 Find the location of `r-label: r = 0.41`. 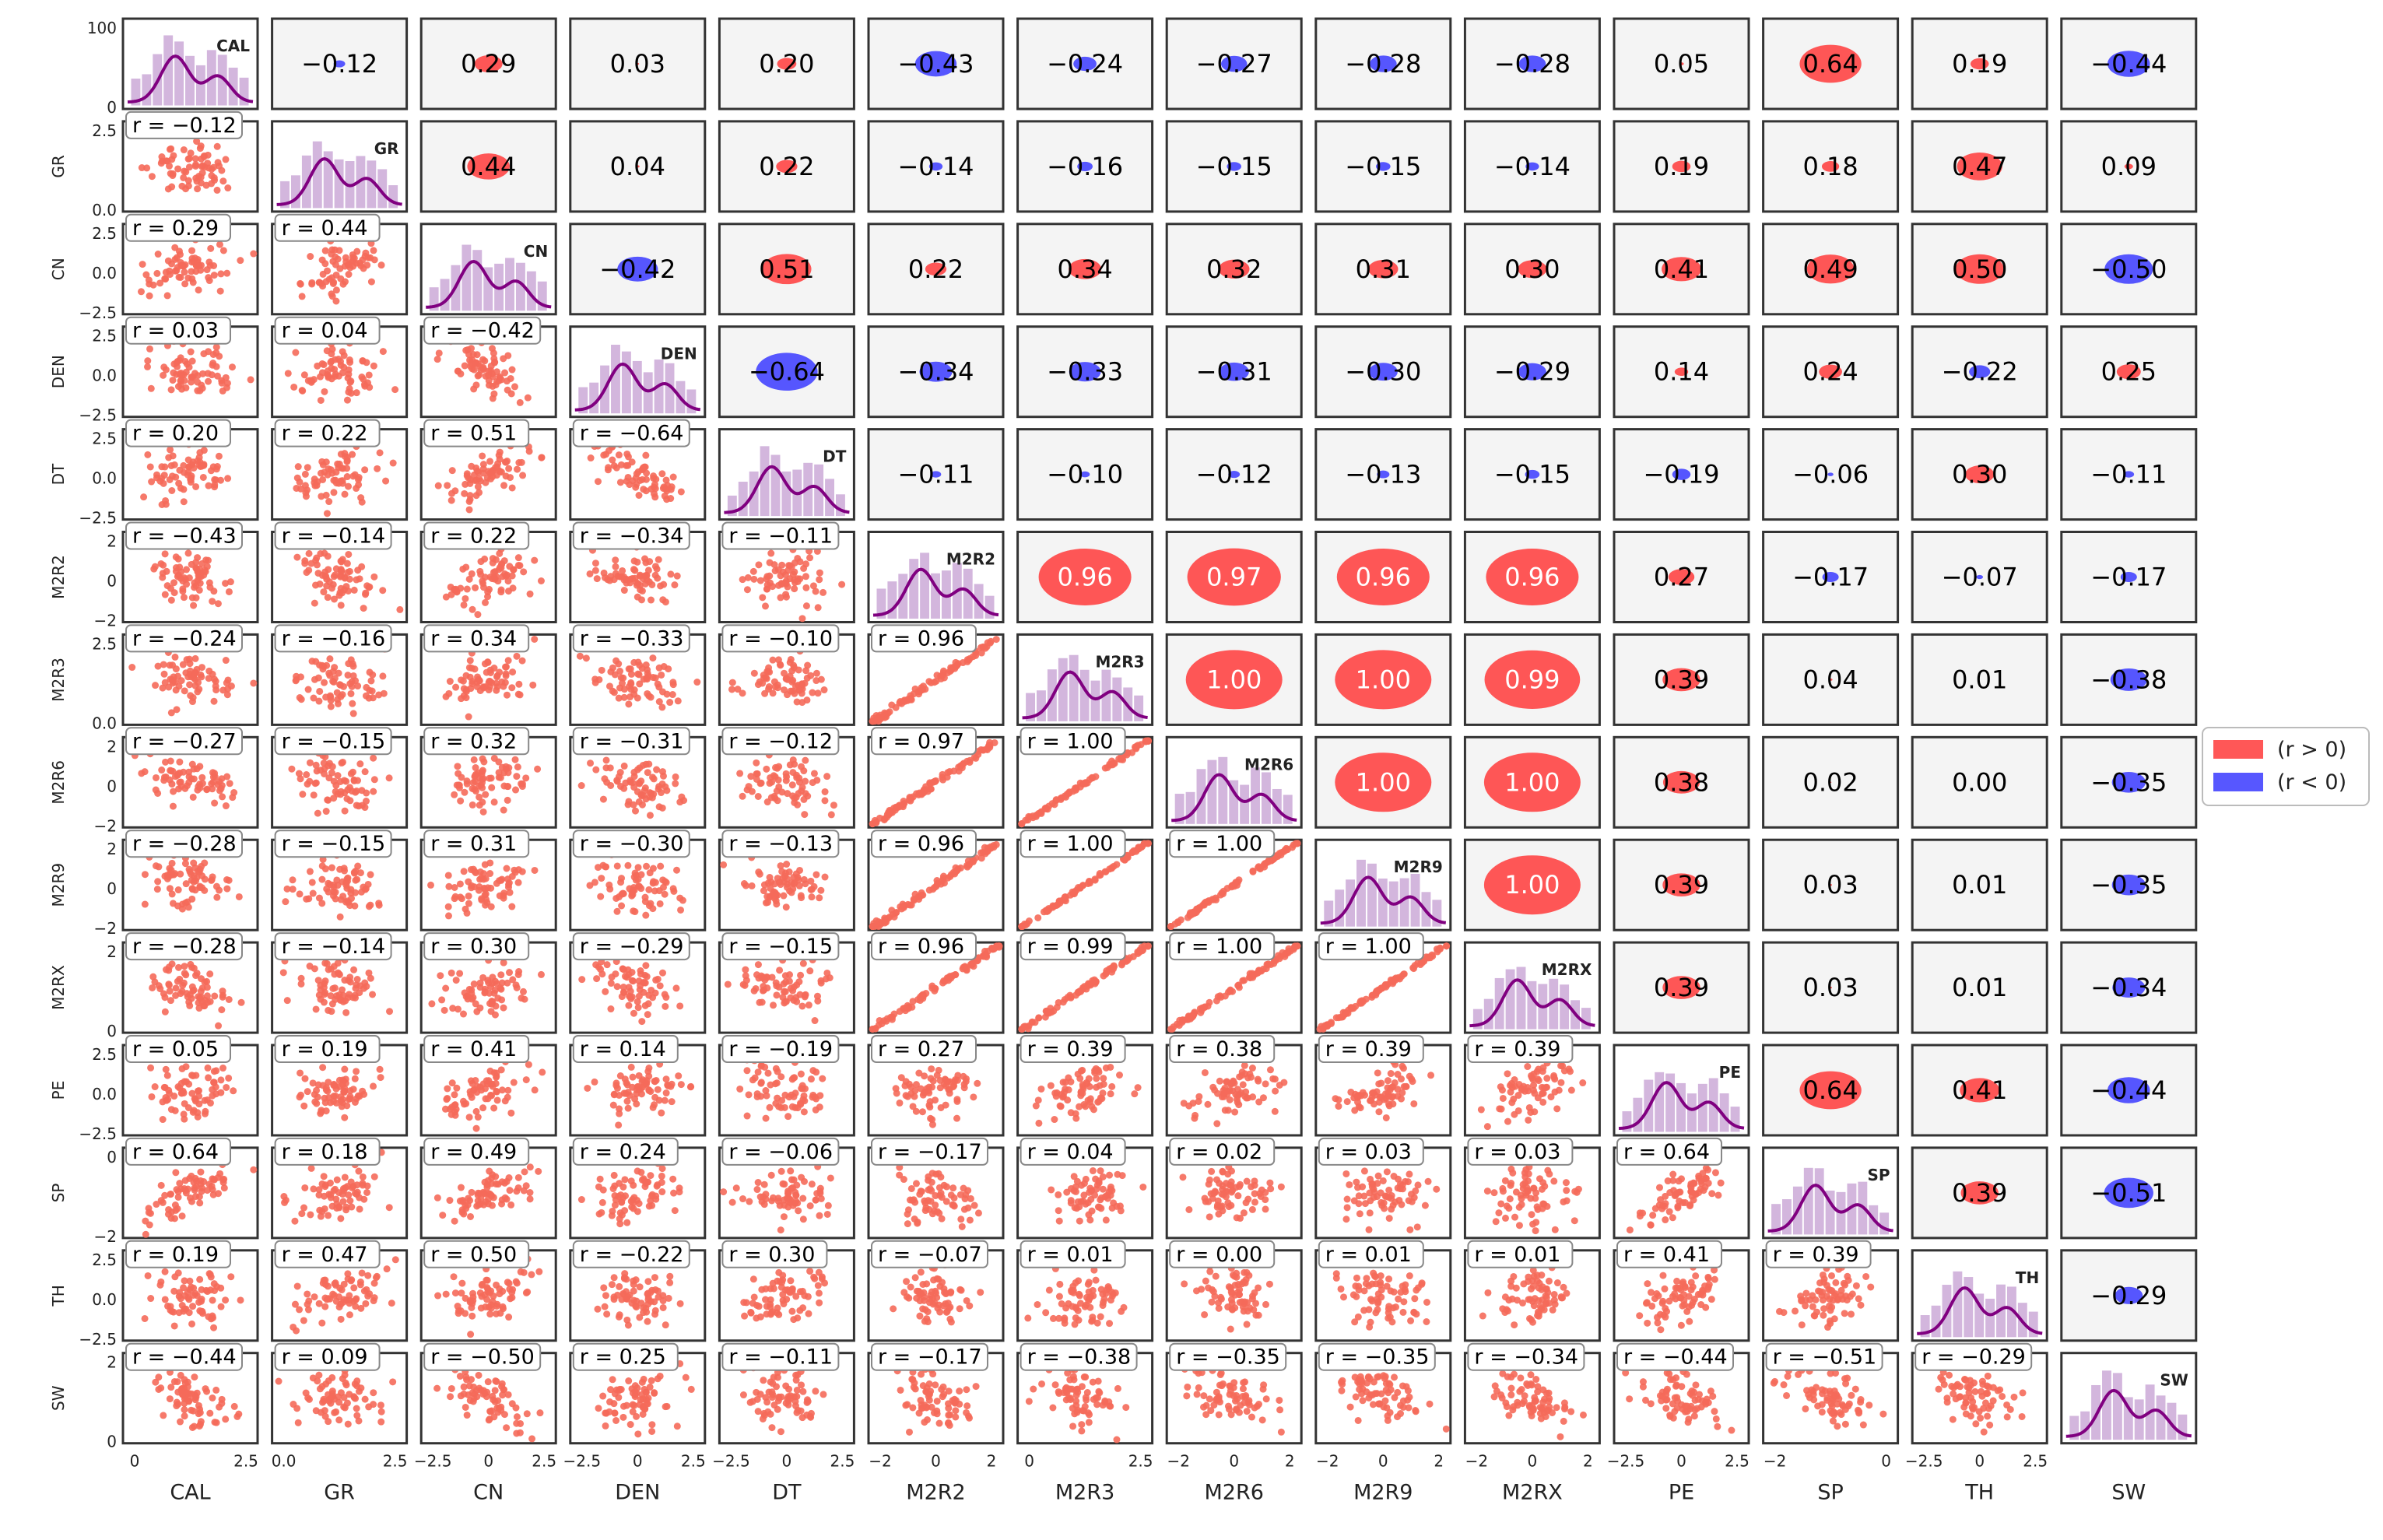

r-label: r = 0.41 is located at coordinates (473, 1049).